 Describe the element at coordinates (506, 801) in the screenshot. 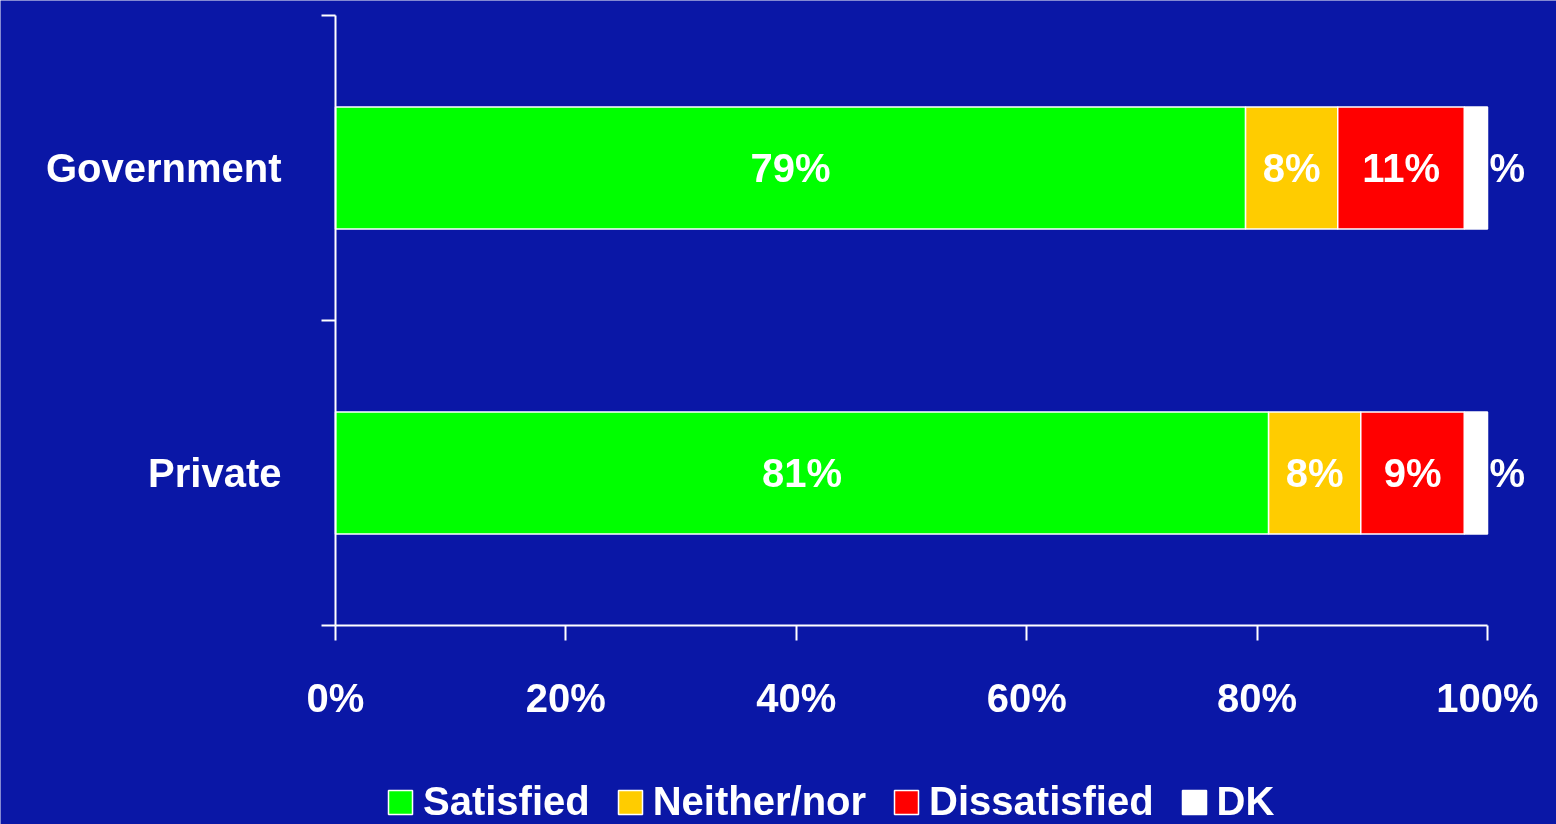

I see `legend-label: Satisfied` at that location.